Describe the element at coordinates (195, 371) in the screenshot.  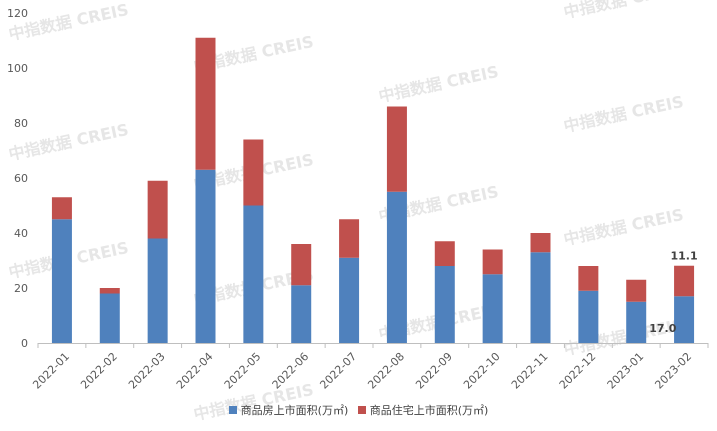
I see `x-tick-label: 2022-04` at that location.